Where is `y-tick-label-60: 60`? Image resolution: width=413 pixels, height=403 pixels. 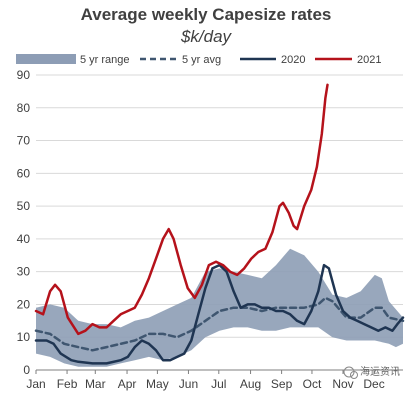
y-tick-label-60: 60 is located at coordinates (24, 173).